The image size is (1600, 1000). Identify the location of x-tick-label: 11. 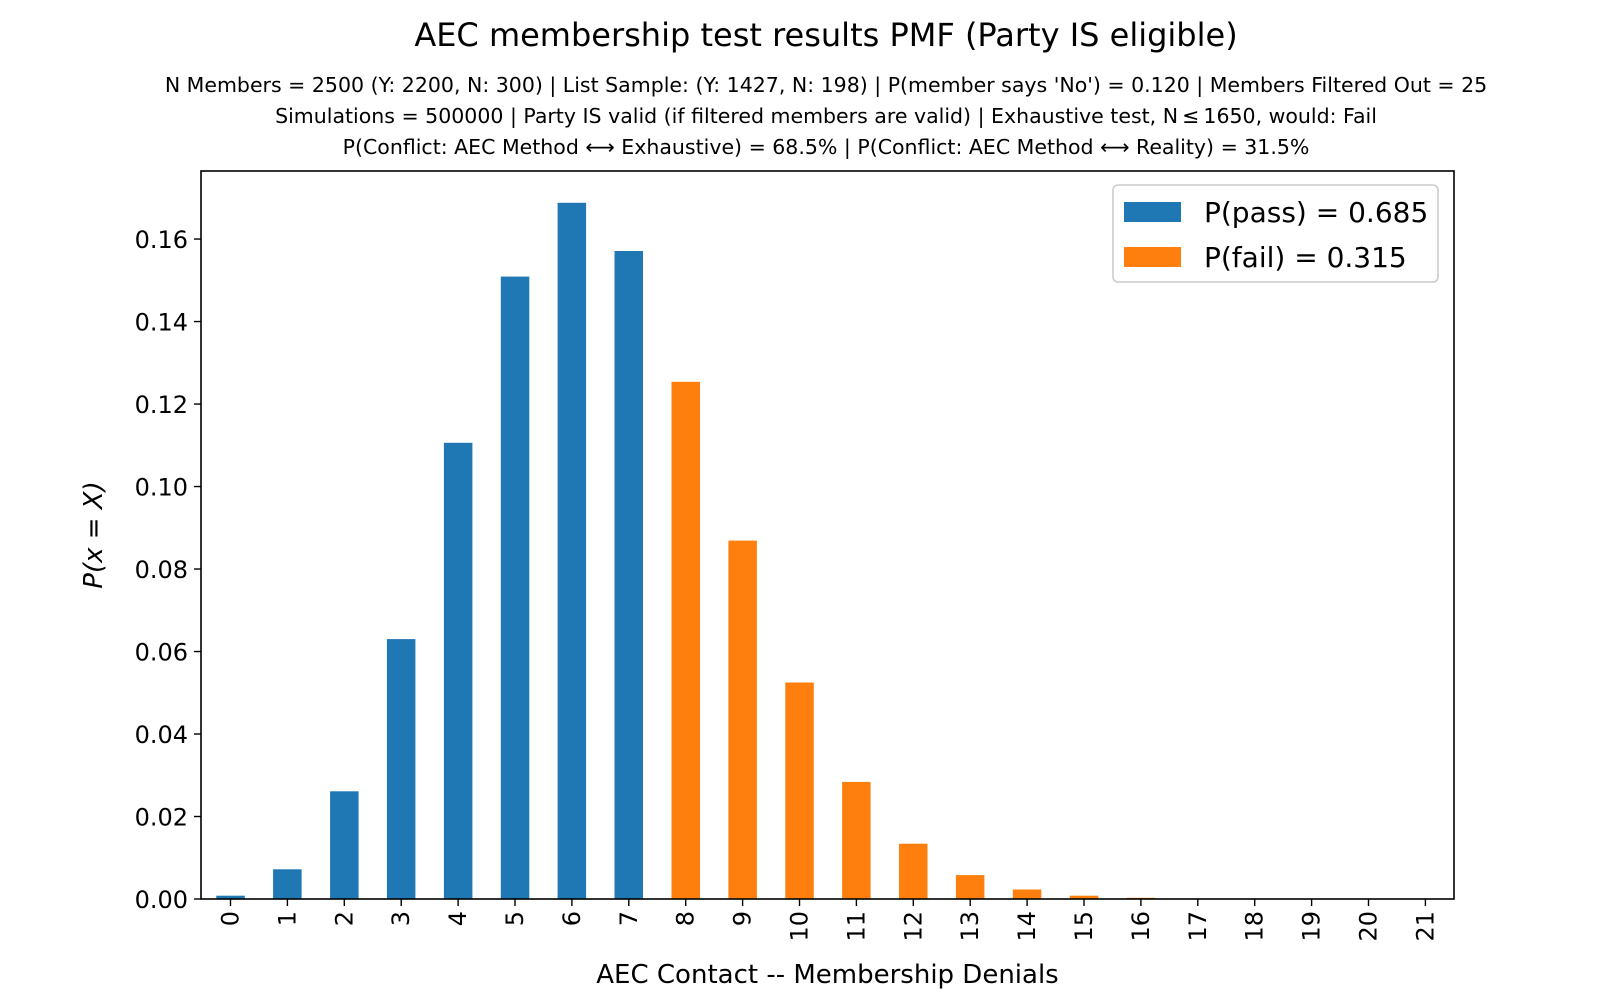
(856, 926).